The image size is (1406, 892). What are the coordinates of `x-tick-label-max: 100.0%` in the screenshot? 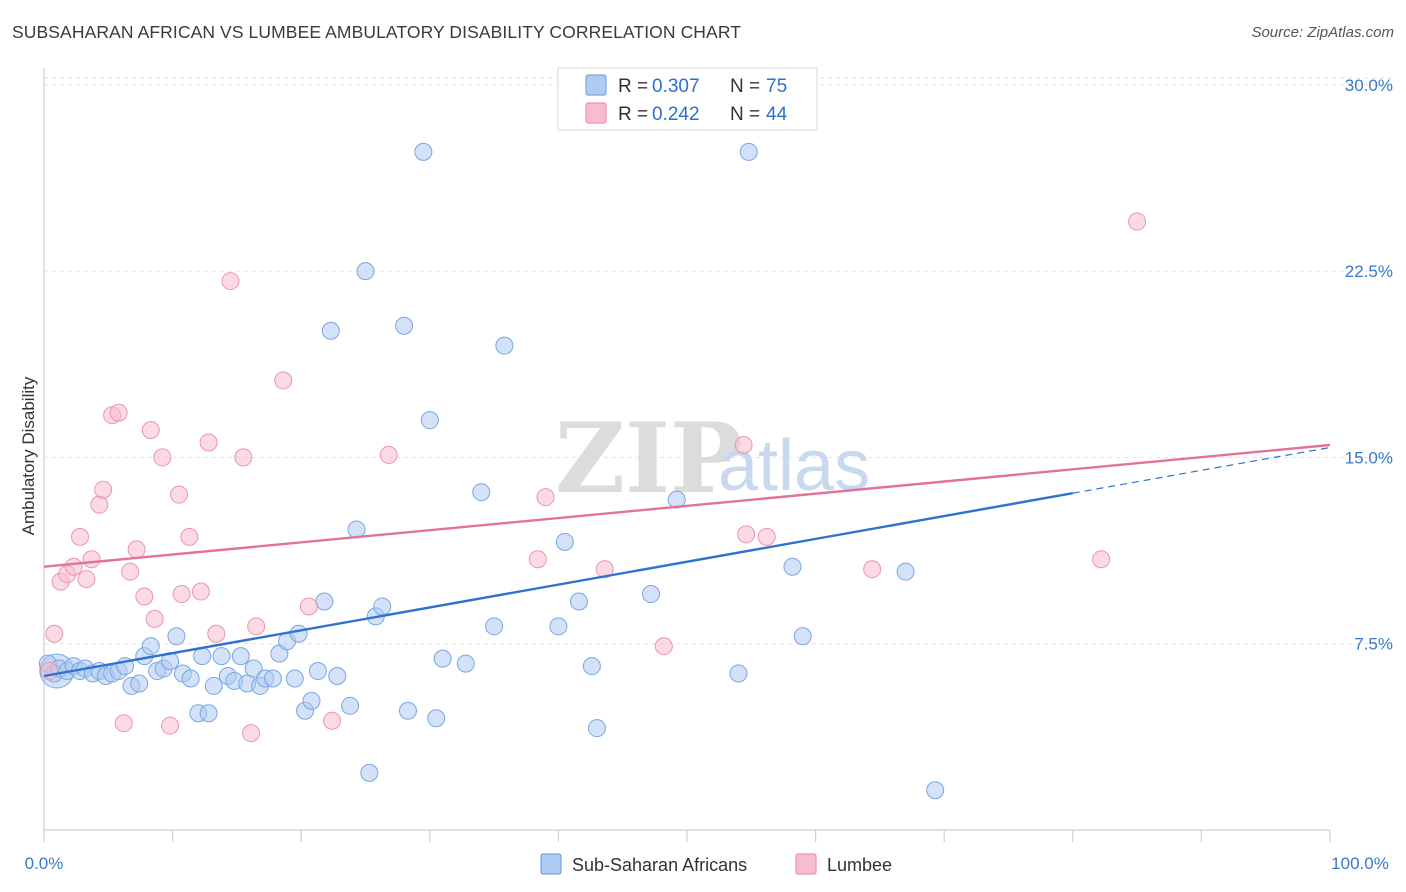 It's located at (1360, 863).